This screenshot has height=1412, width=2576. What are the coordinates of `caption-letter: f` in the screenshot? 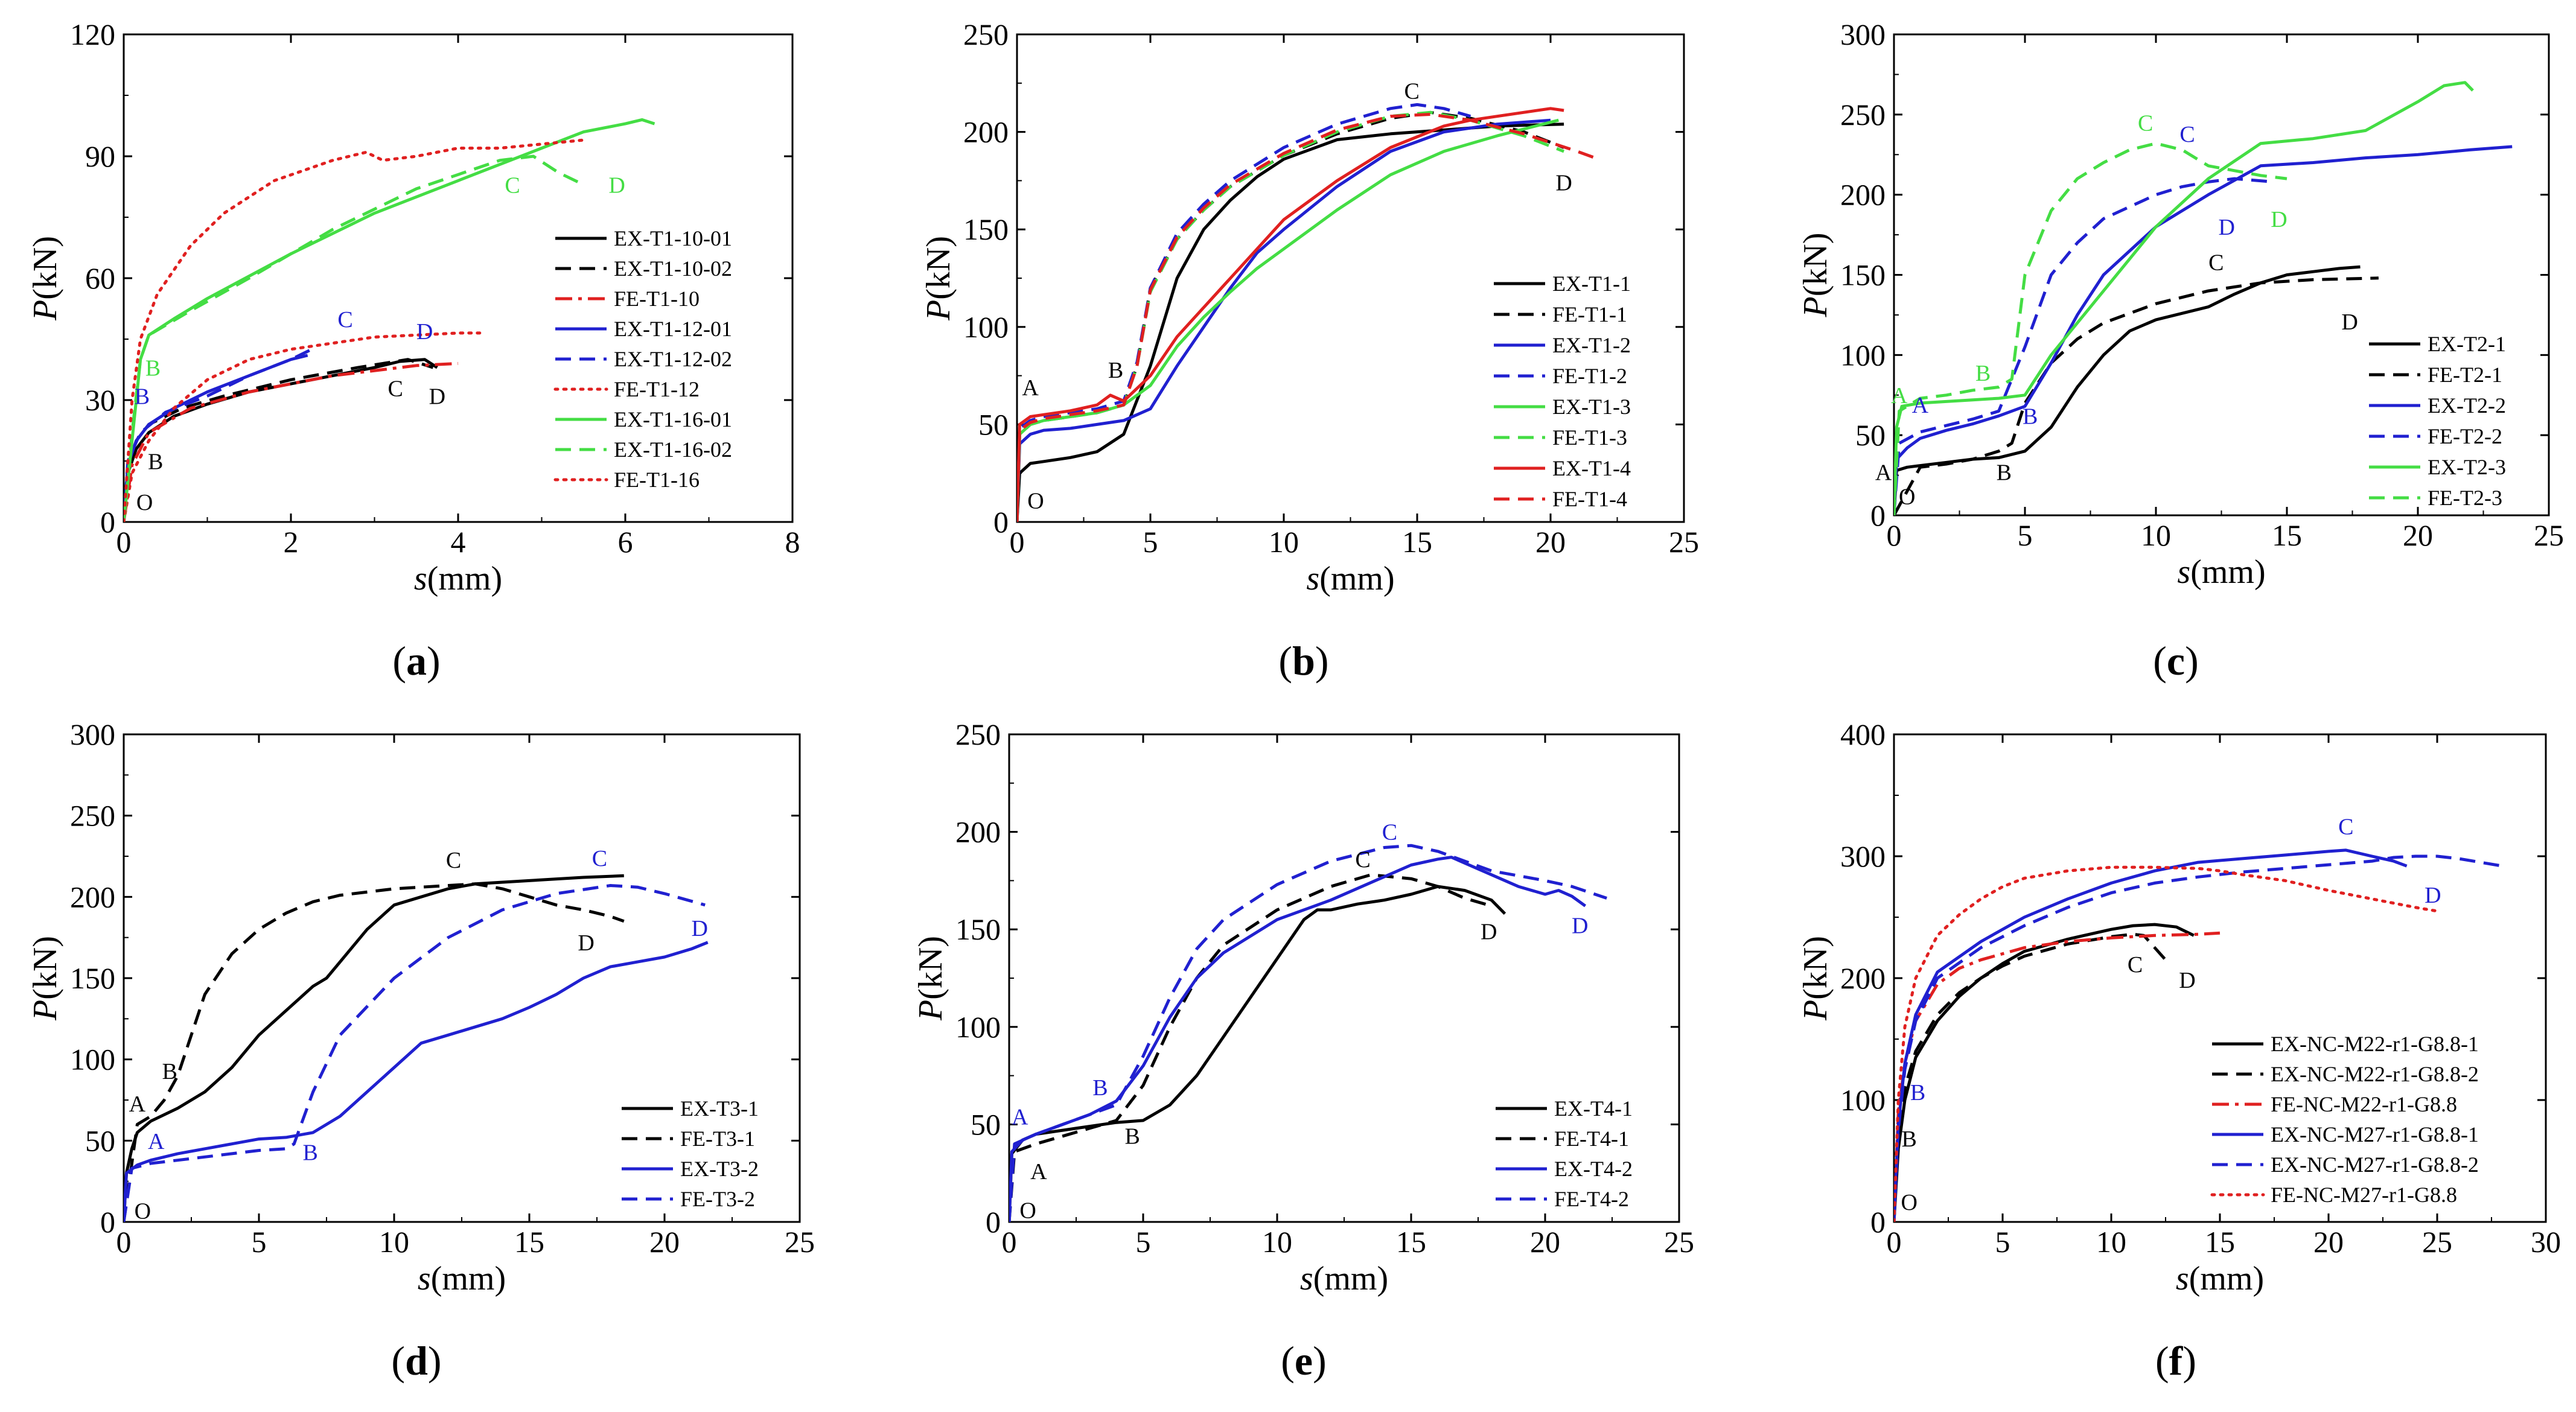 It's located at (2176, 1361).